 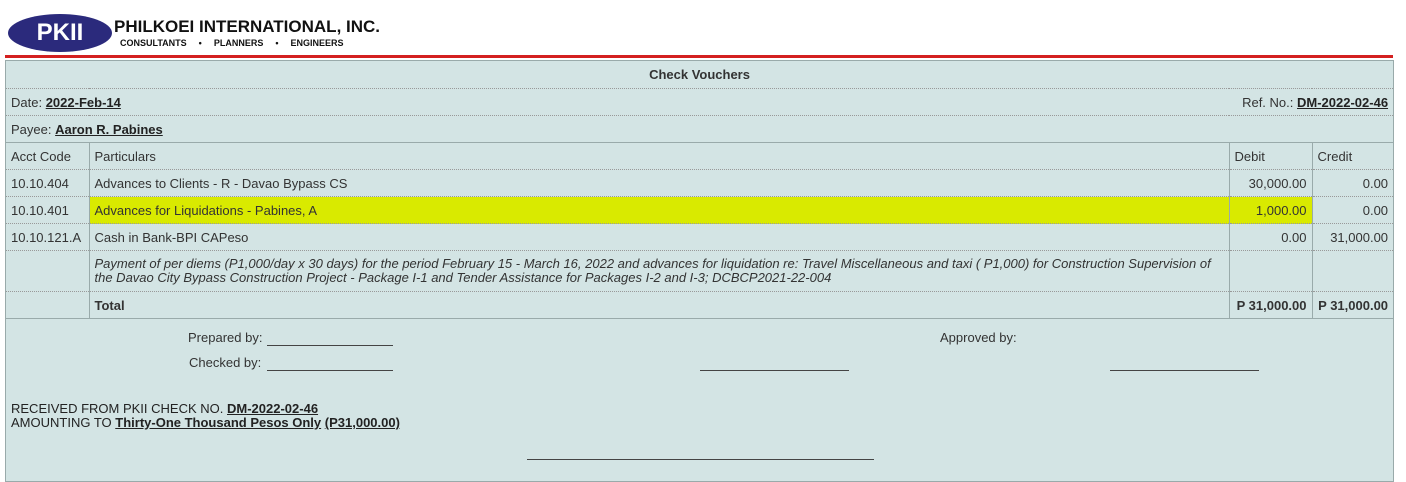 I want to click on cell-text: 30,000.00, so click(x=1277, y=183).